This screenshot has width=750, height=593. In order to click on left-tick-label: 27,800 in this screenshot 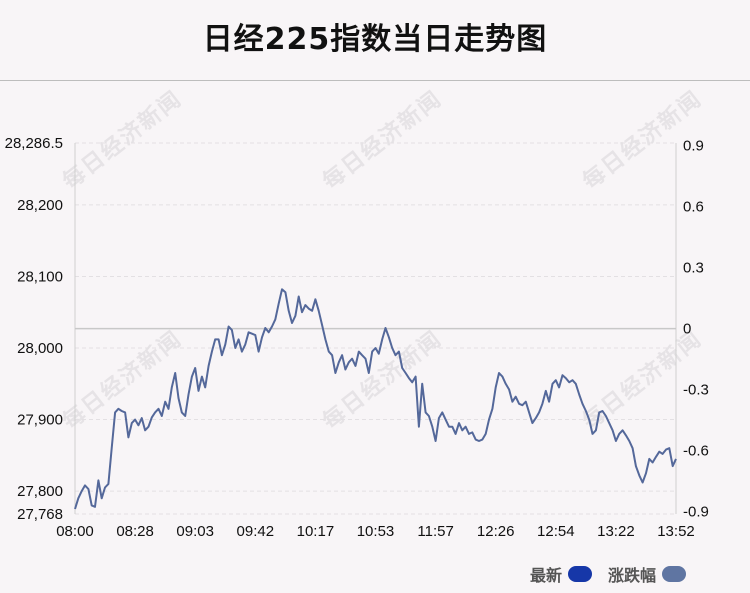, I will do `click(40, 491)`.